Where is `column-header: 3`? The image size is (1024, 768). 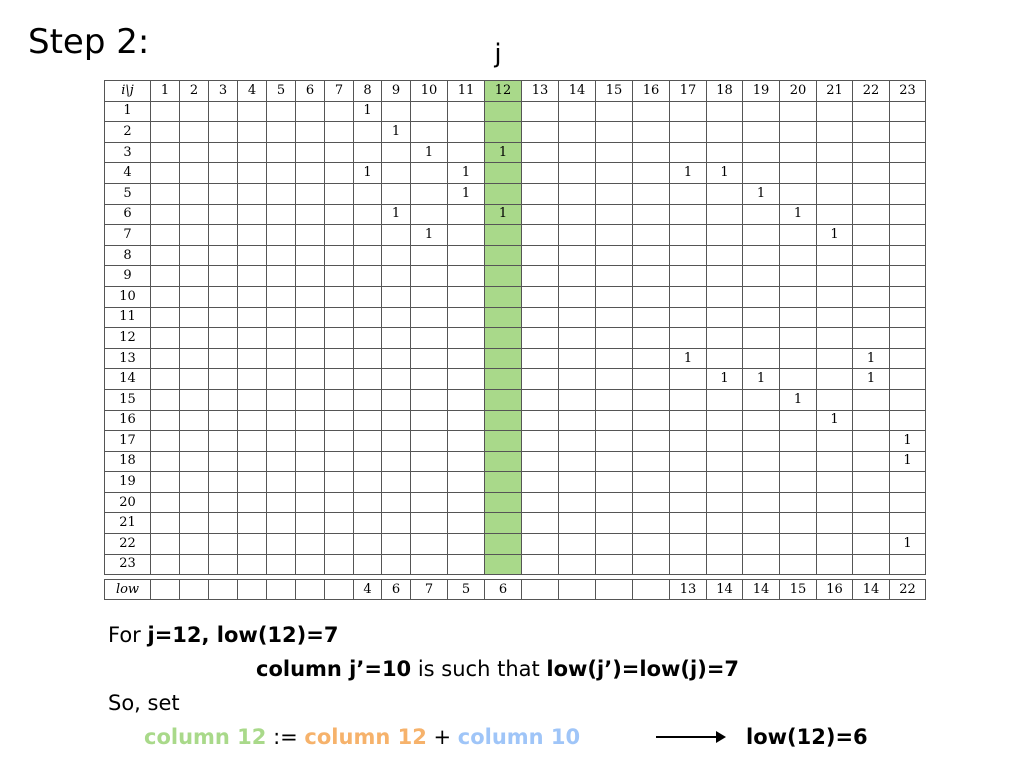
column-header: 3 is located at coordinates (223, 91).